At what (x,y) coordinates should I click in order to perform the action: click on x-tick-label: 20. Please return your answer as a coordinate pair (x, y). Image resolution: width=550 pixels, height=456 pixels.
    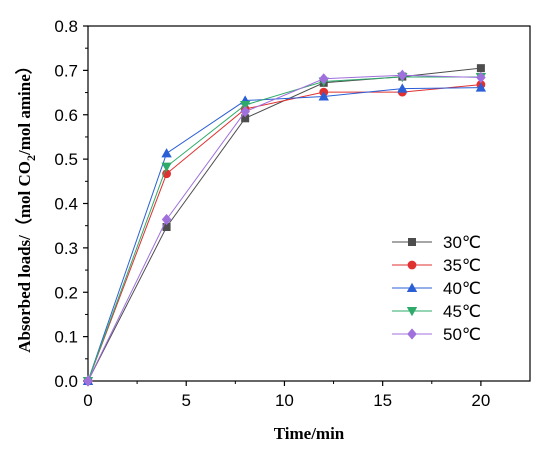
    Looking at the image, I should click on (480, 400).